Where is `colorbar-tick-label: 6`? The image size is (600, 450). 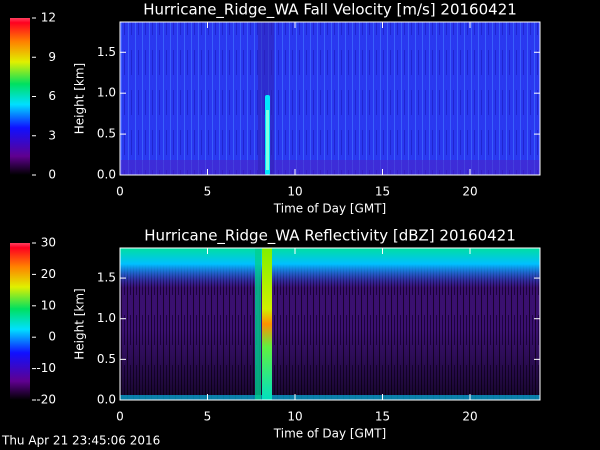 colorbar-tick-label: 6 is located at coordinates (52, 96).